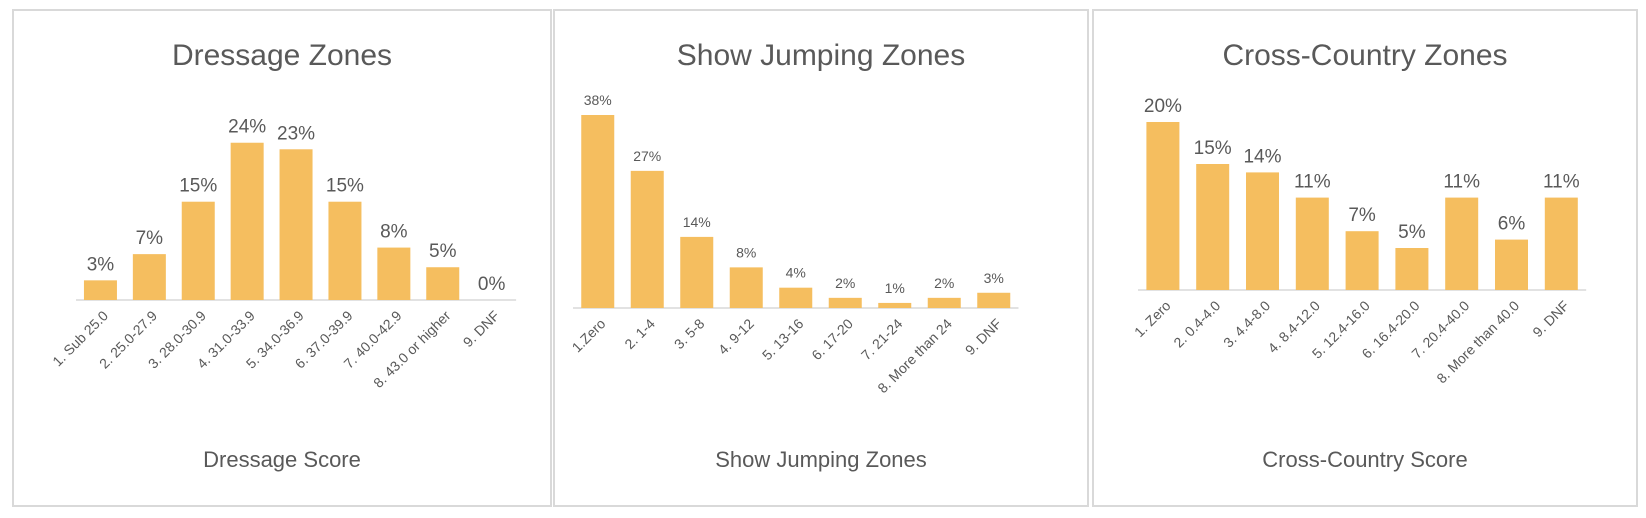 The width and height of the screenshot is (1646, 518). Describe the element at coordinates (647, 156) in the screenshot. I see `data-label: 27%` at that location.